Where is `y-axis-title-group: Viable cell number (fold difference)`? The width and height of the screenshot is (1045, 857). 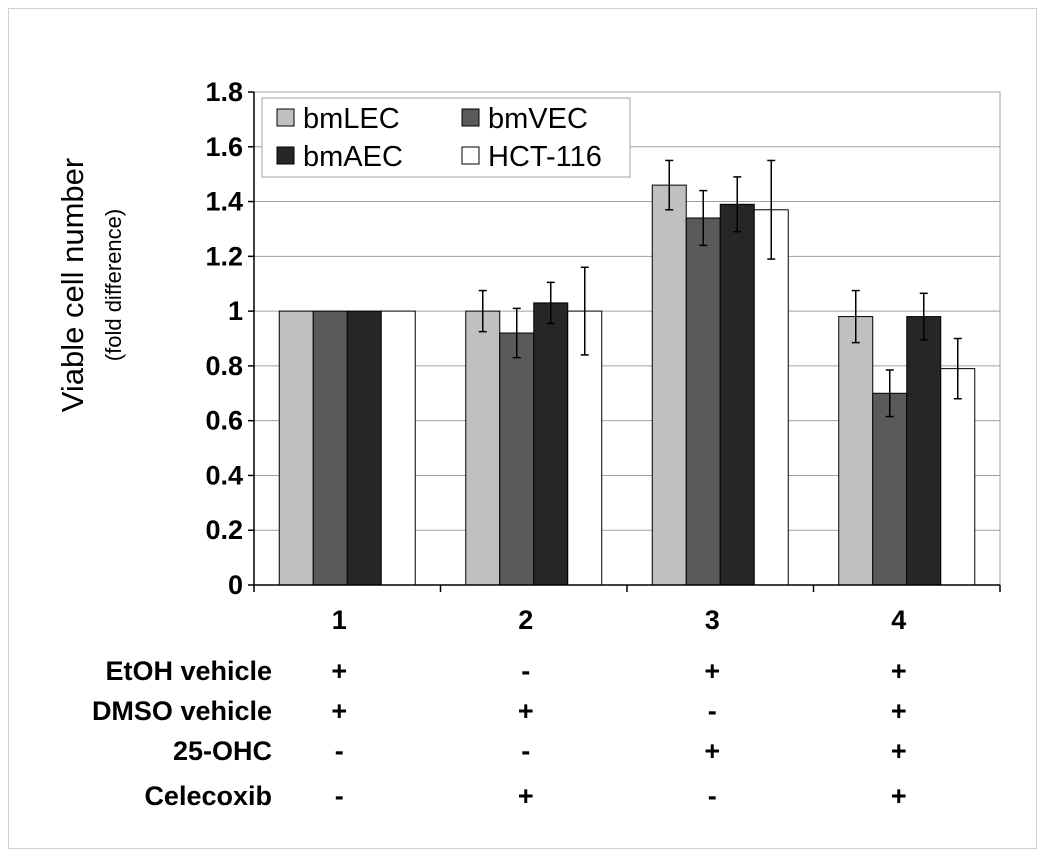
y-axis-title-group: Viable cell number (fold difference) is located at coordinates (90, 285).